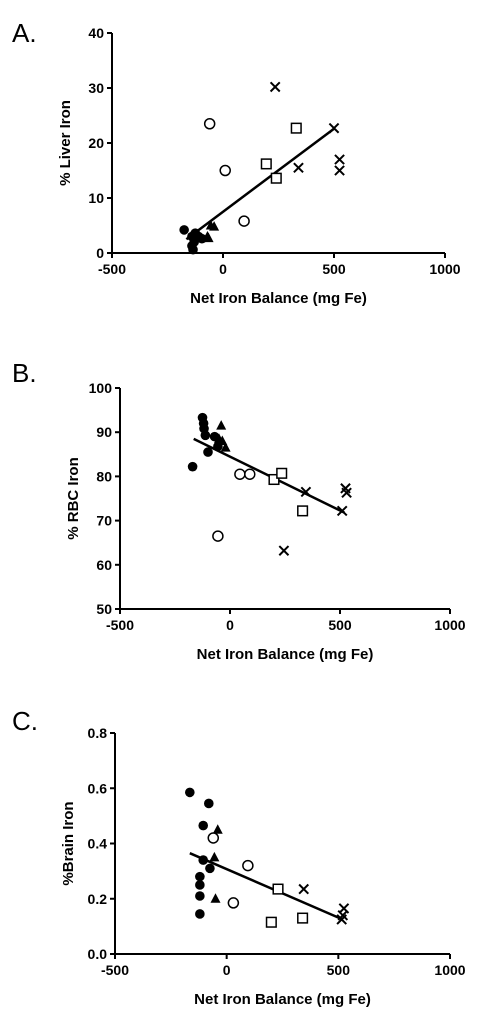 The width and height of the screenshot is (480, 1026). What do you see at coordinates (104, 476) in the screenshot?
I see `y-tick-label: 80` at bounding box center [104, 476].